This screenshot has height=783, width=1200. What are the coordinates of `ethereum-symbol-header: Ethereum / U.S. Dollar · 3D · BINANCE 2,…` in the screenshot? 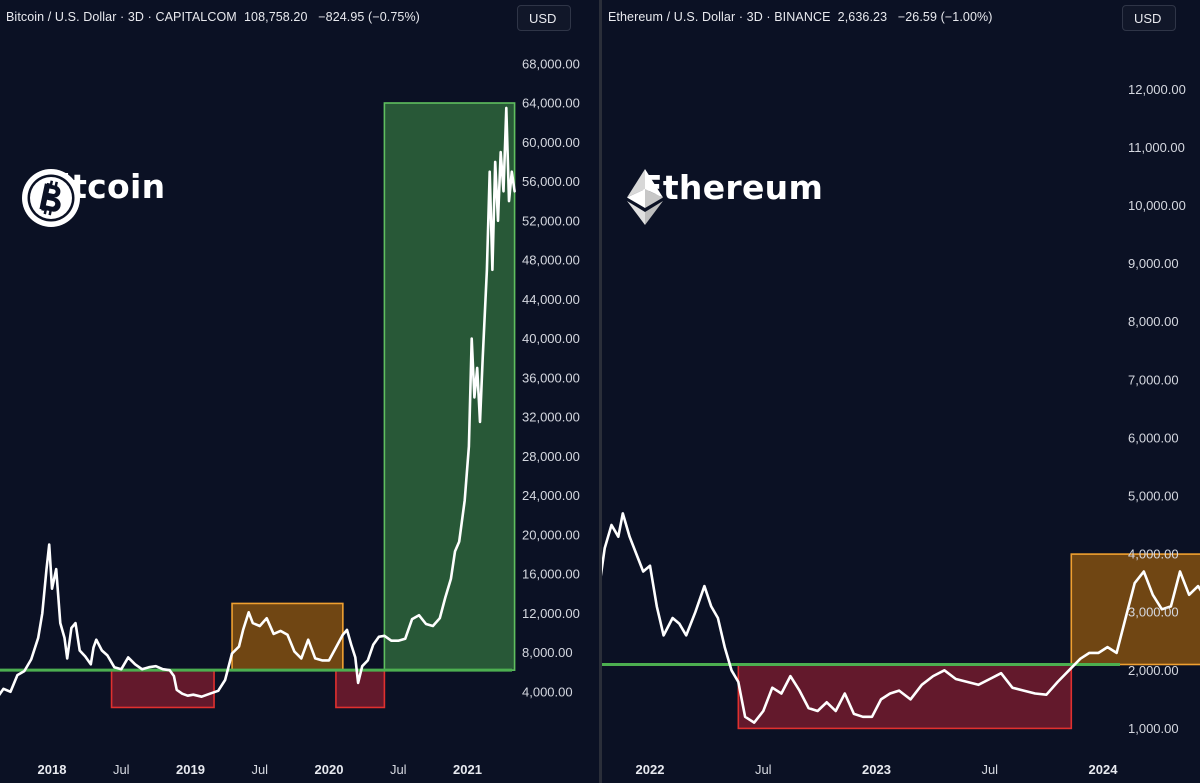 It's located at (800, 17).